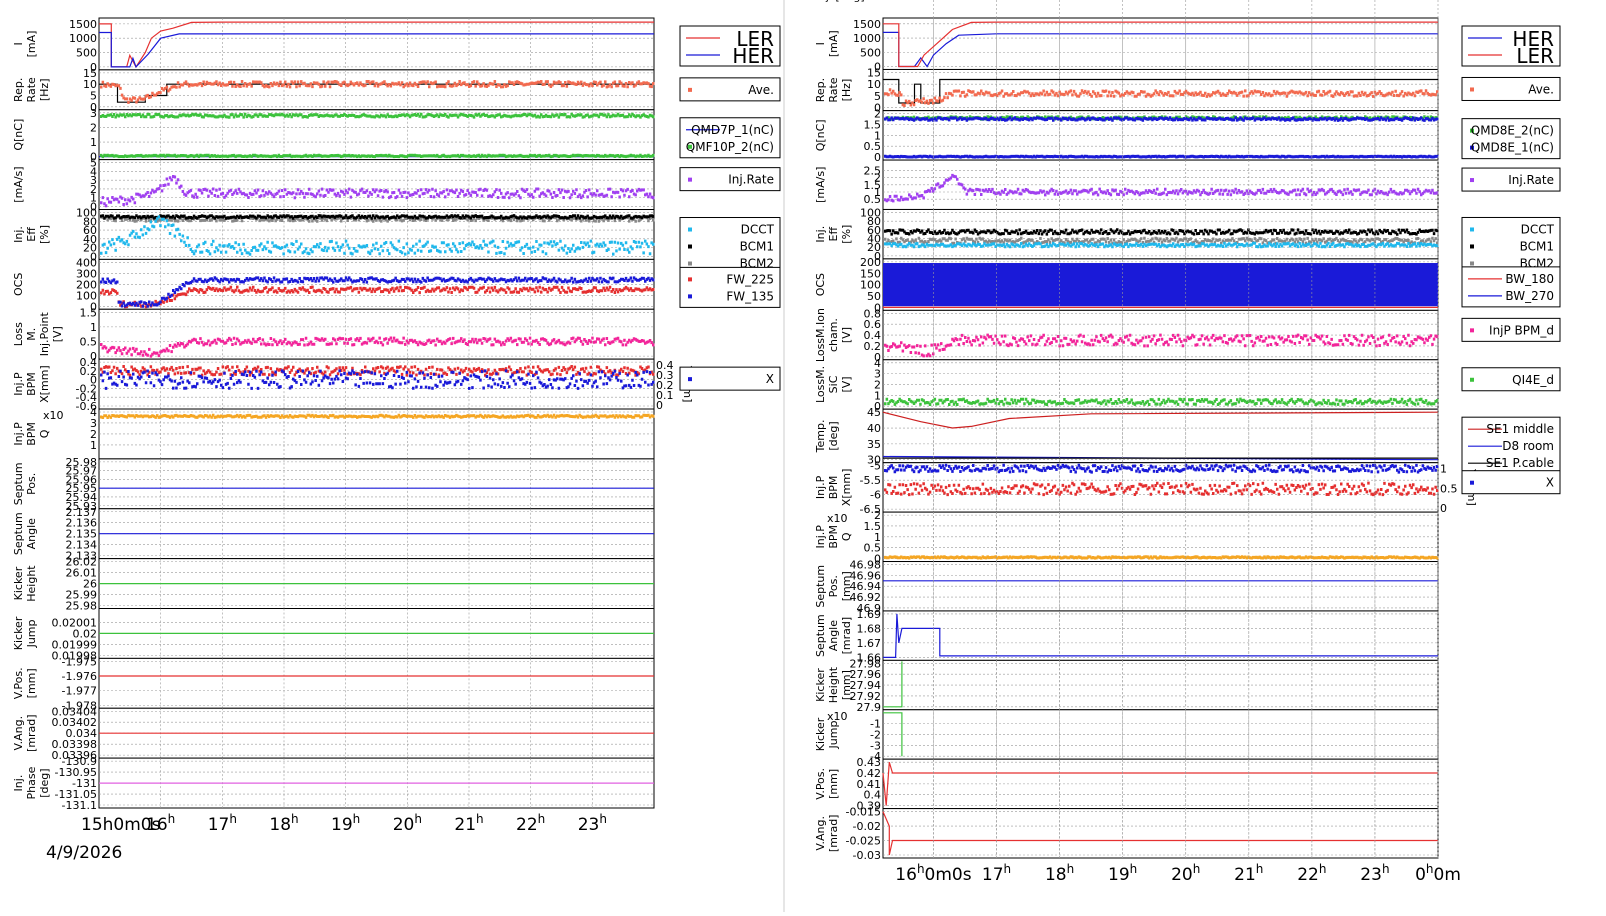 The height and width of the screenshot is (916, 1606). What do you see at coordinates (820, 90) in the screenshot?
I see `chart1-rep-ylabel-0: Rep.` at bounding box center [820, 90].